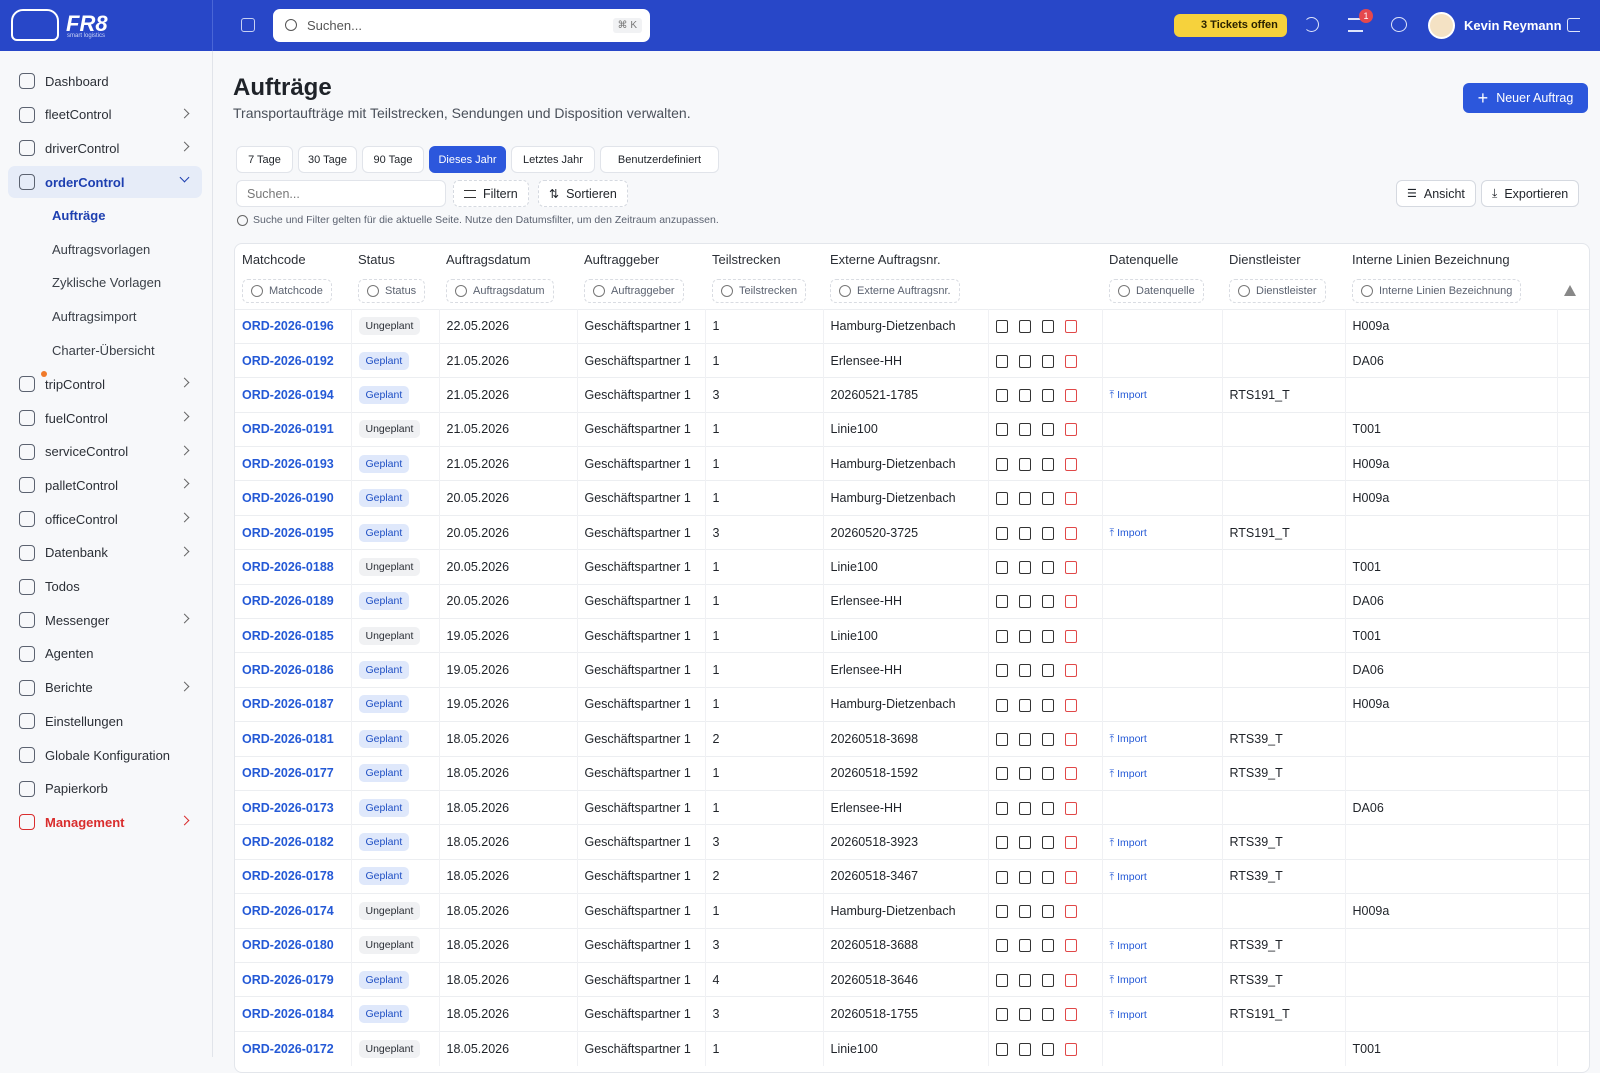 The height and width of the screenshot is (1073, 1600). Describe the element at coordinates (392, 291) in the screenshot. I see `column-filter: Status` at that location.